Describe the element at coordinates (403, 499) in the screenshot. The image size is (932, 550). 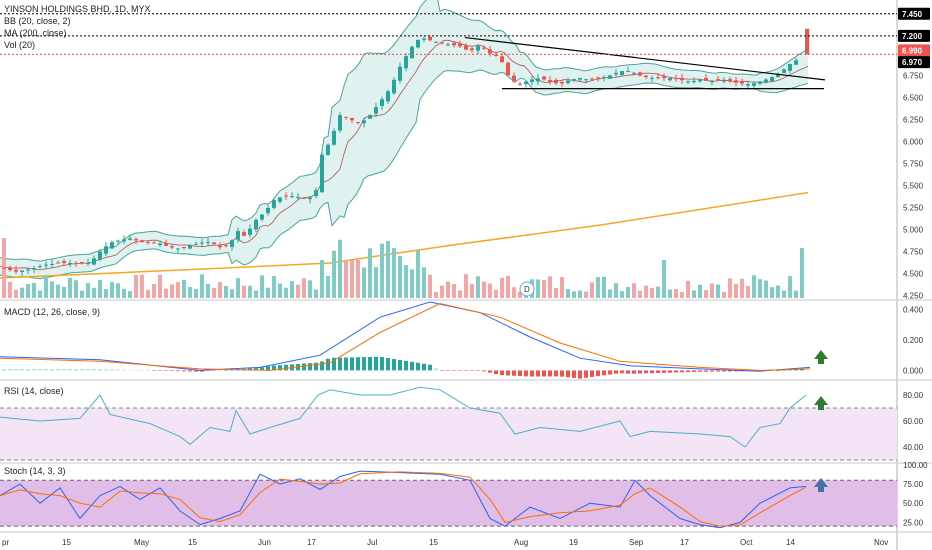
I see `stoch-d-line` at that location.